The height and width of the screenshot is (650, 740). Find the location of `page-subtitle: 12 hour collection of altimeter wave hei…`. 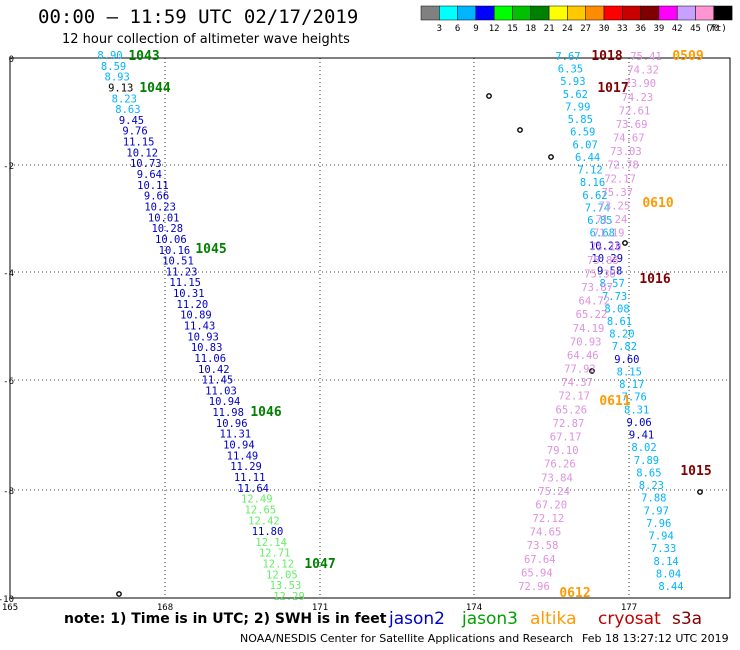

page-subtitle: 12 hour collection of altimeter wave hei… is located at coordinates (206, 39).